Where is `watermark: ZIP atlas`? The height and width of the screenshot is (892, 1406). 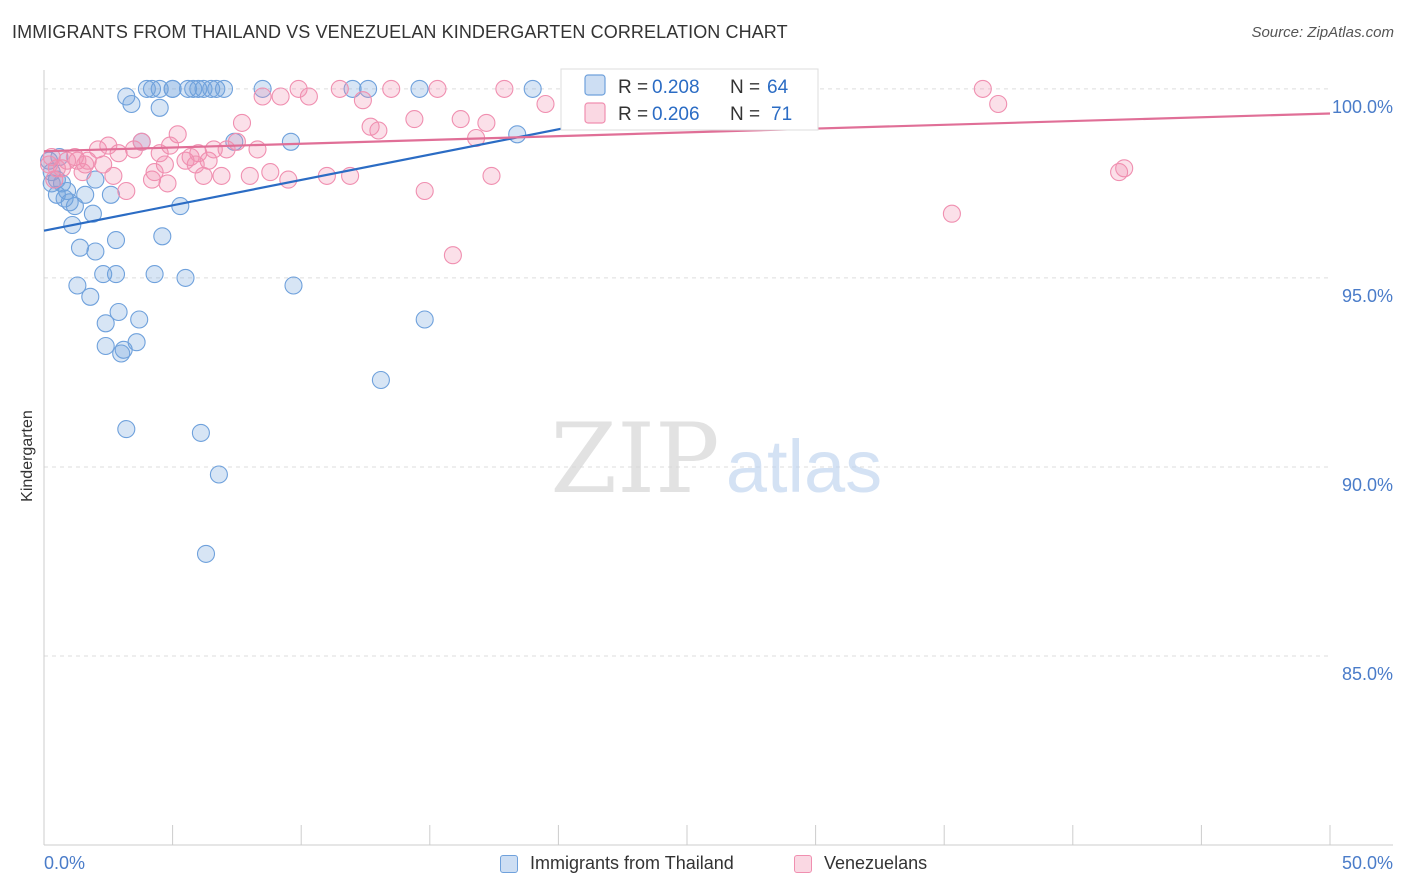 watermark: ZIP atlas is located at coordinates (716, 459).